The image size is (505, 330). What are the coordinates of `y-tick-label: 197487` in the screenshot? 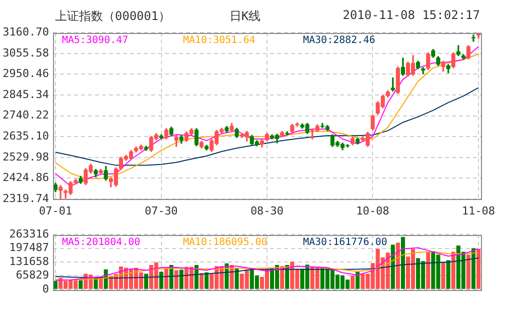 It's located at (29, 247).